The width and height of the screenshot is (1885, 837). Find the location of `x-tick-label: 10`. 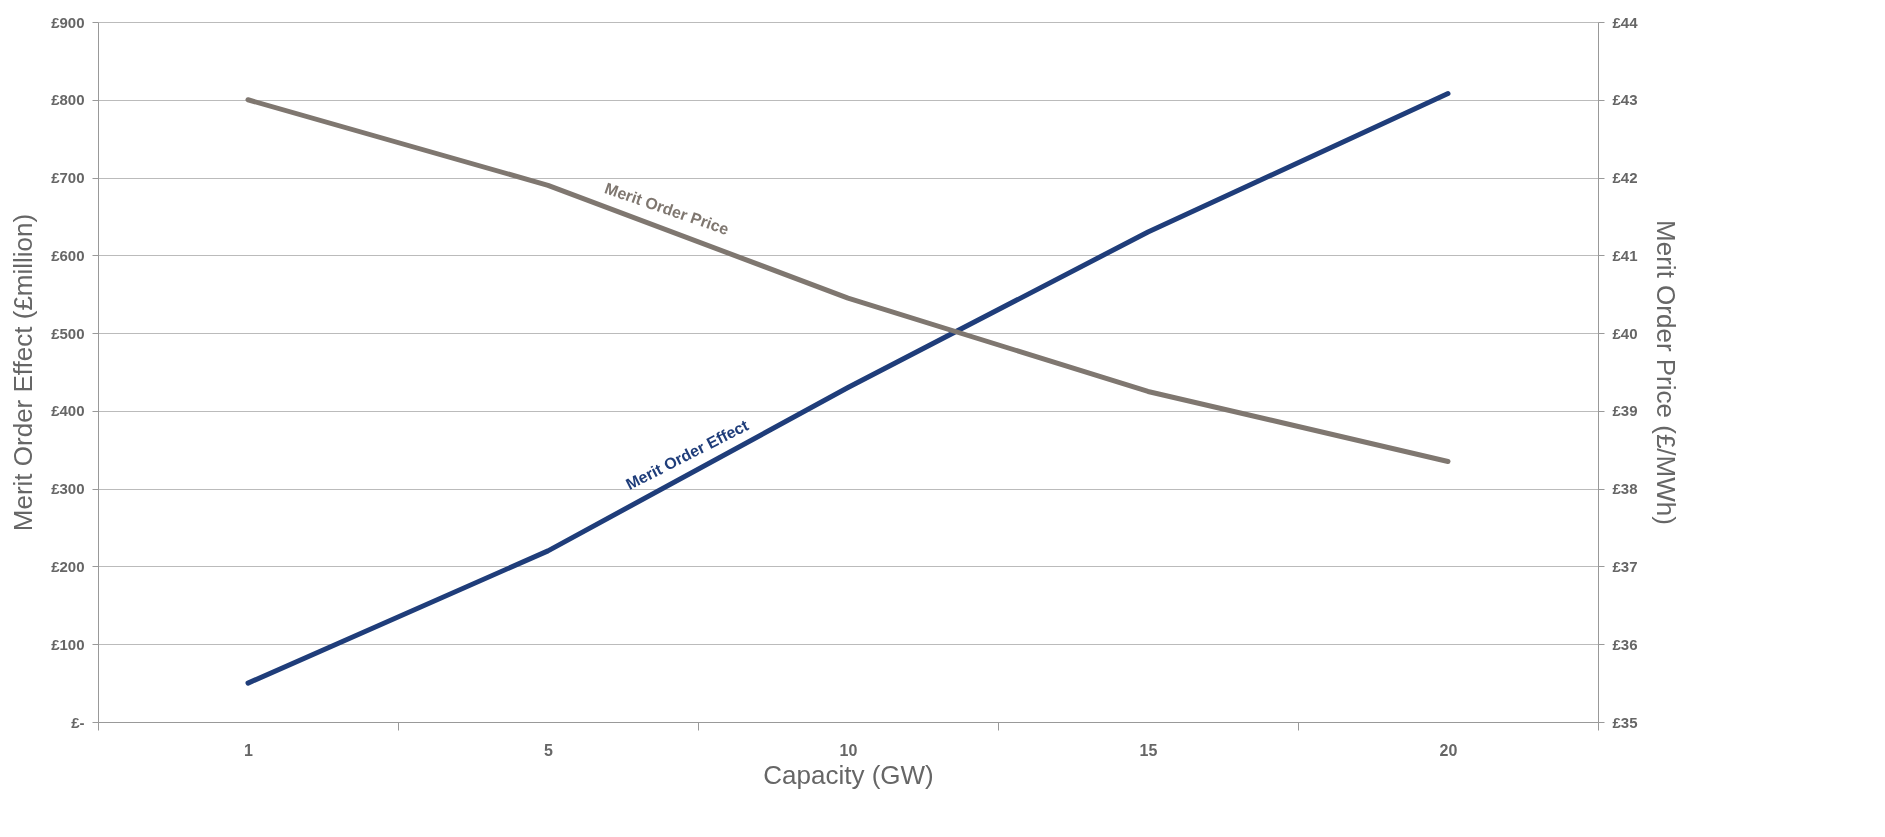

x-tick-label: 10 is located at coordinates (848, 750).